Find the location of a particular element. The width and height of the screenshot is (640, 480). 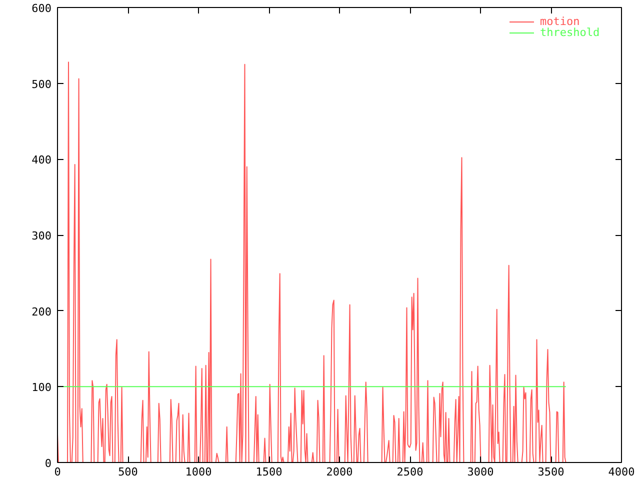

y-tick-label: 500 is located at coordinates (42, 84).